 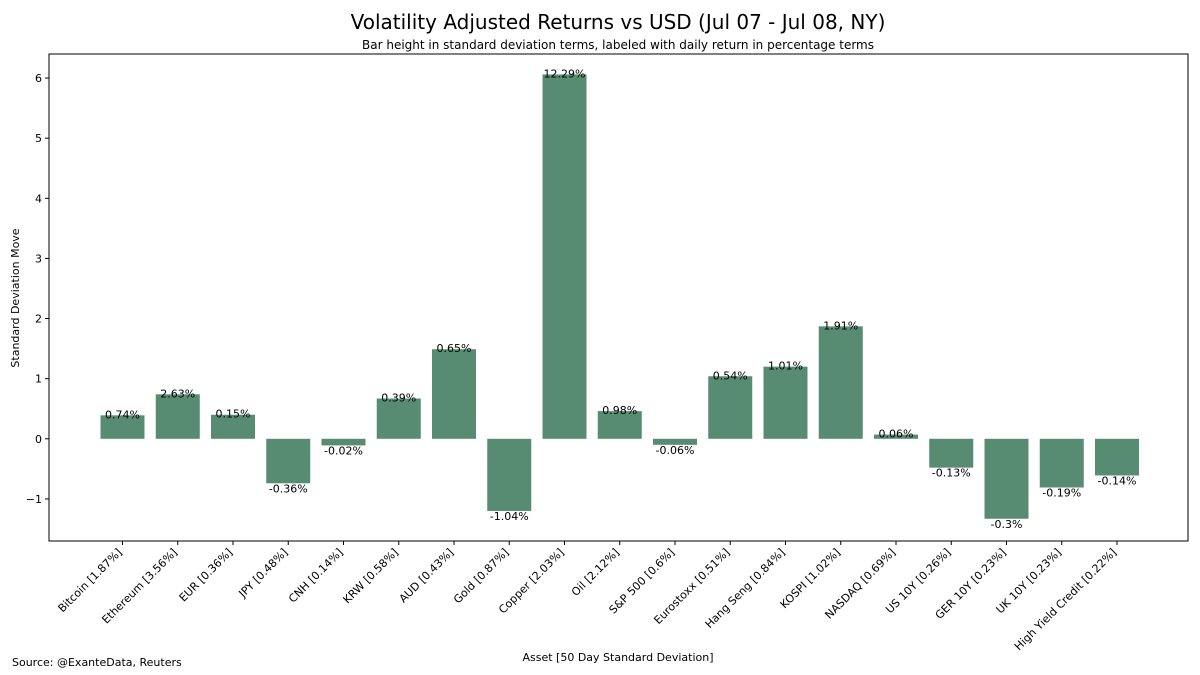 What do you see at coordinates (343, 450) in the screenshot?
I see `bar-value-label: -0.02%` at bounding box center [343, 450].